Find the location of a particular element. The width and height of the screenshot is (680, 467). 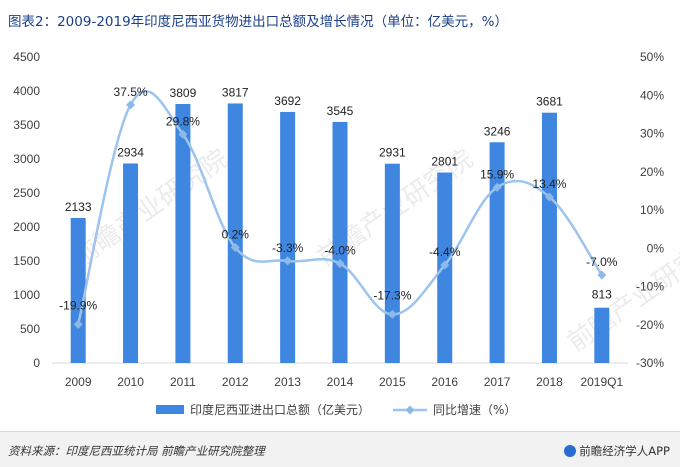

y-left-tick-label: 1500 is located at coordinates (26, 261).